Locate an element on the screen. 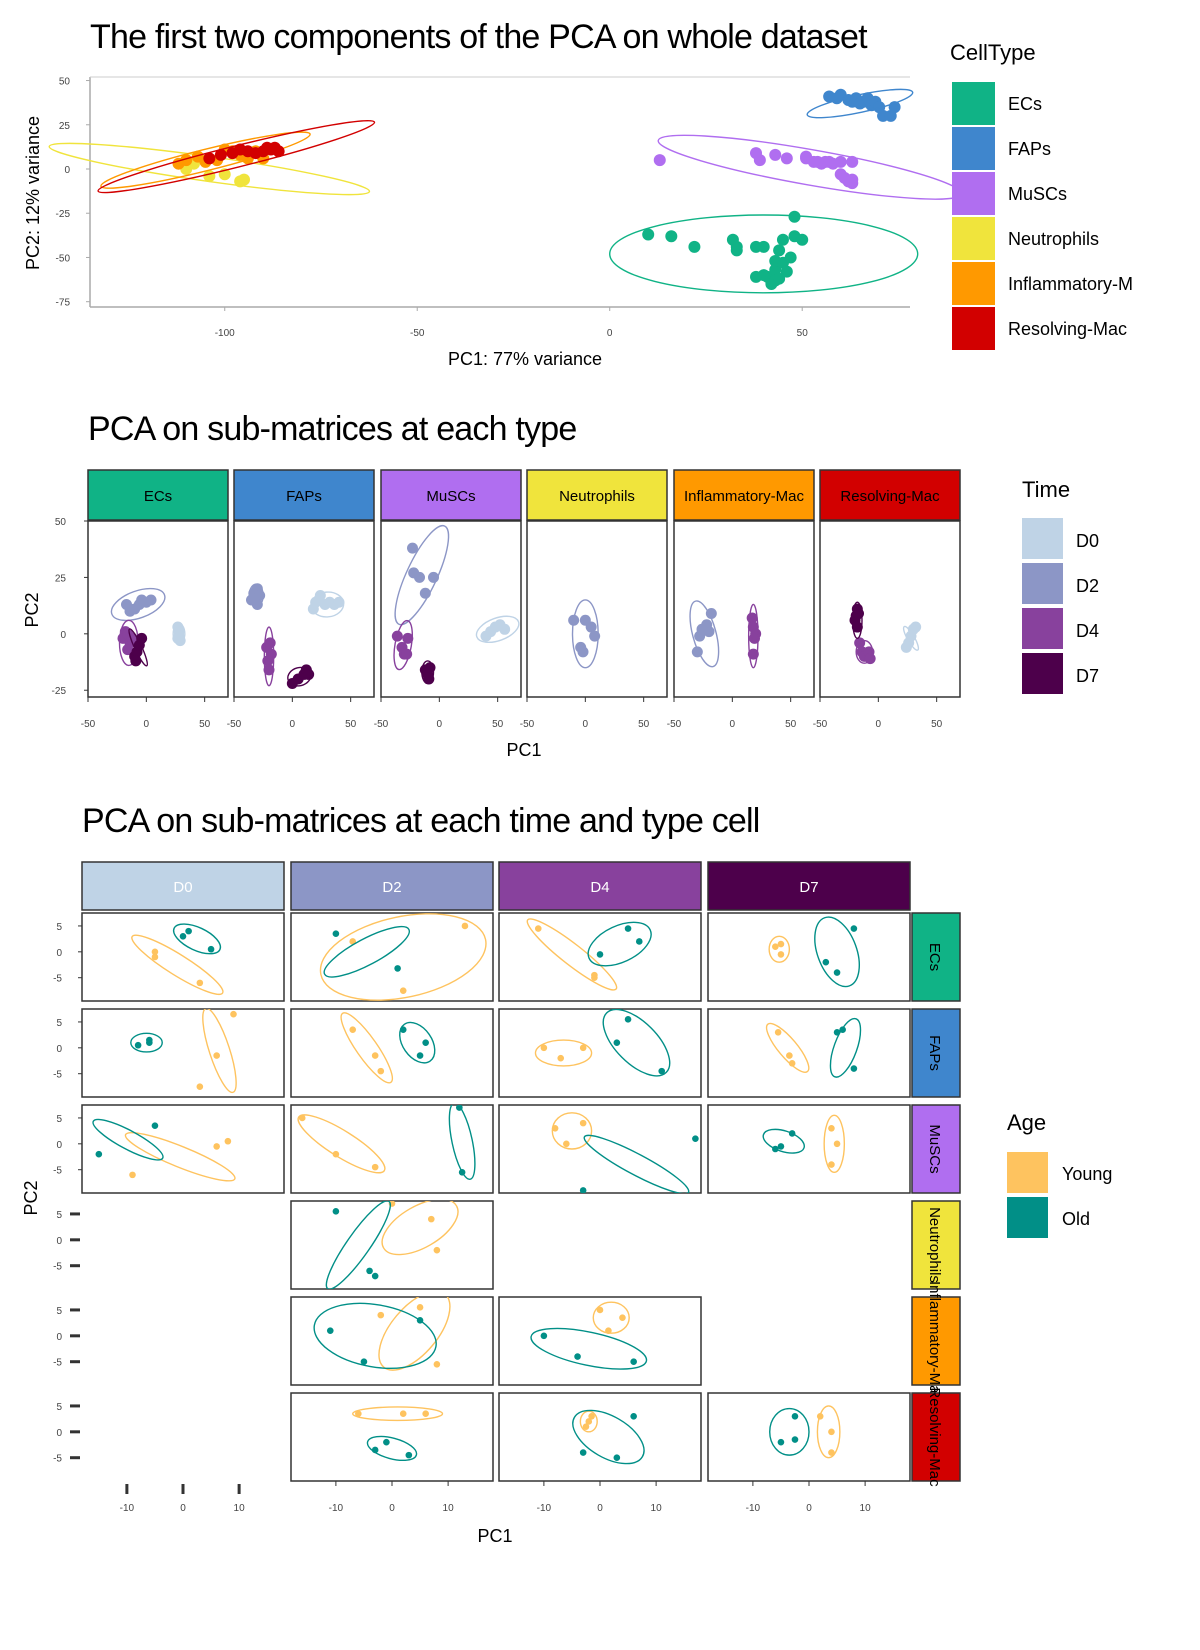  plot1-legend-label: Resolving-Mac is located at coordinates (1067, 329).